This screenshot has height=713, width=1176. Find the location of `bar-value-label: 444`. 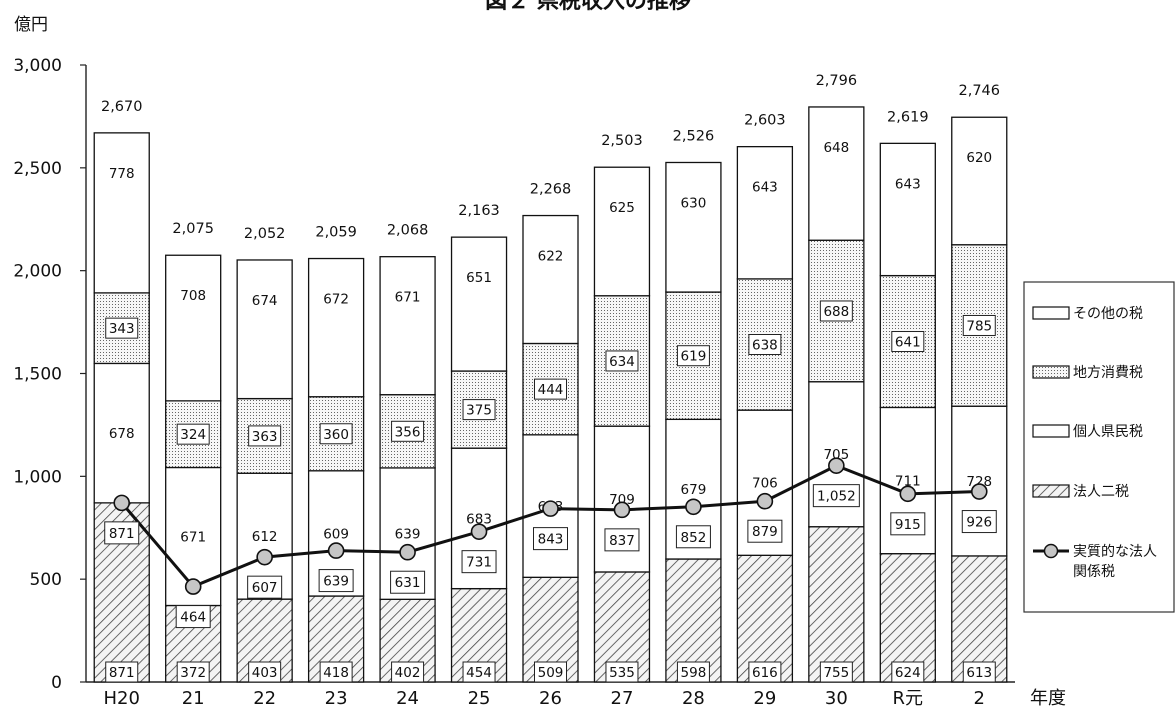

bar-value-label: 444 is located at coordinates (551, 390).